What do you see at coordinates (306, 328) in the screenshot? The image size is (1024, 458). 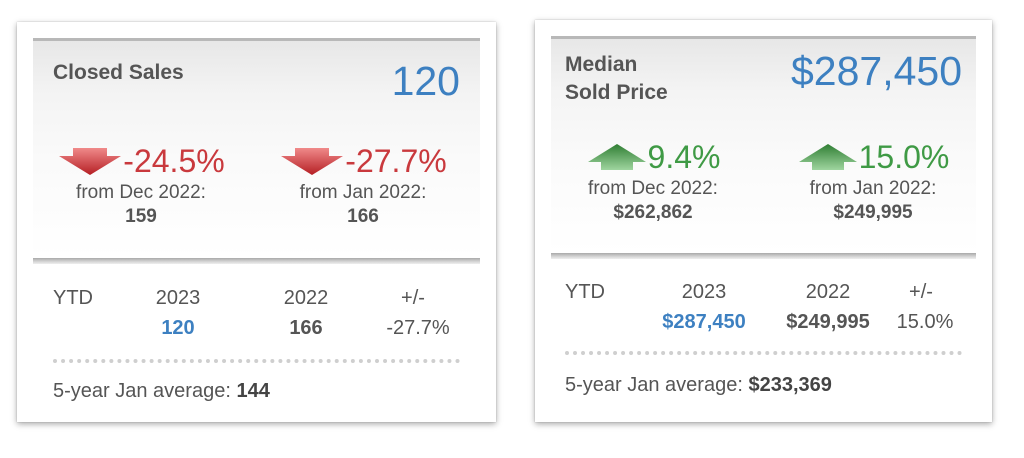 I see `closed-sales-ytd-val-prior: 166` at bounding box center [306, 328].